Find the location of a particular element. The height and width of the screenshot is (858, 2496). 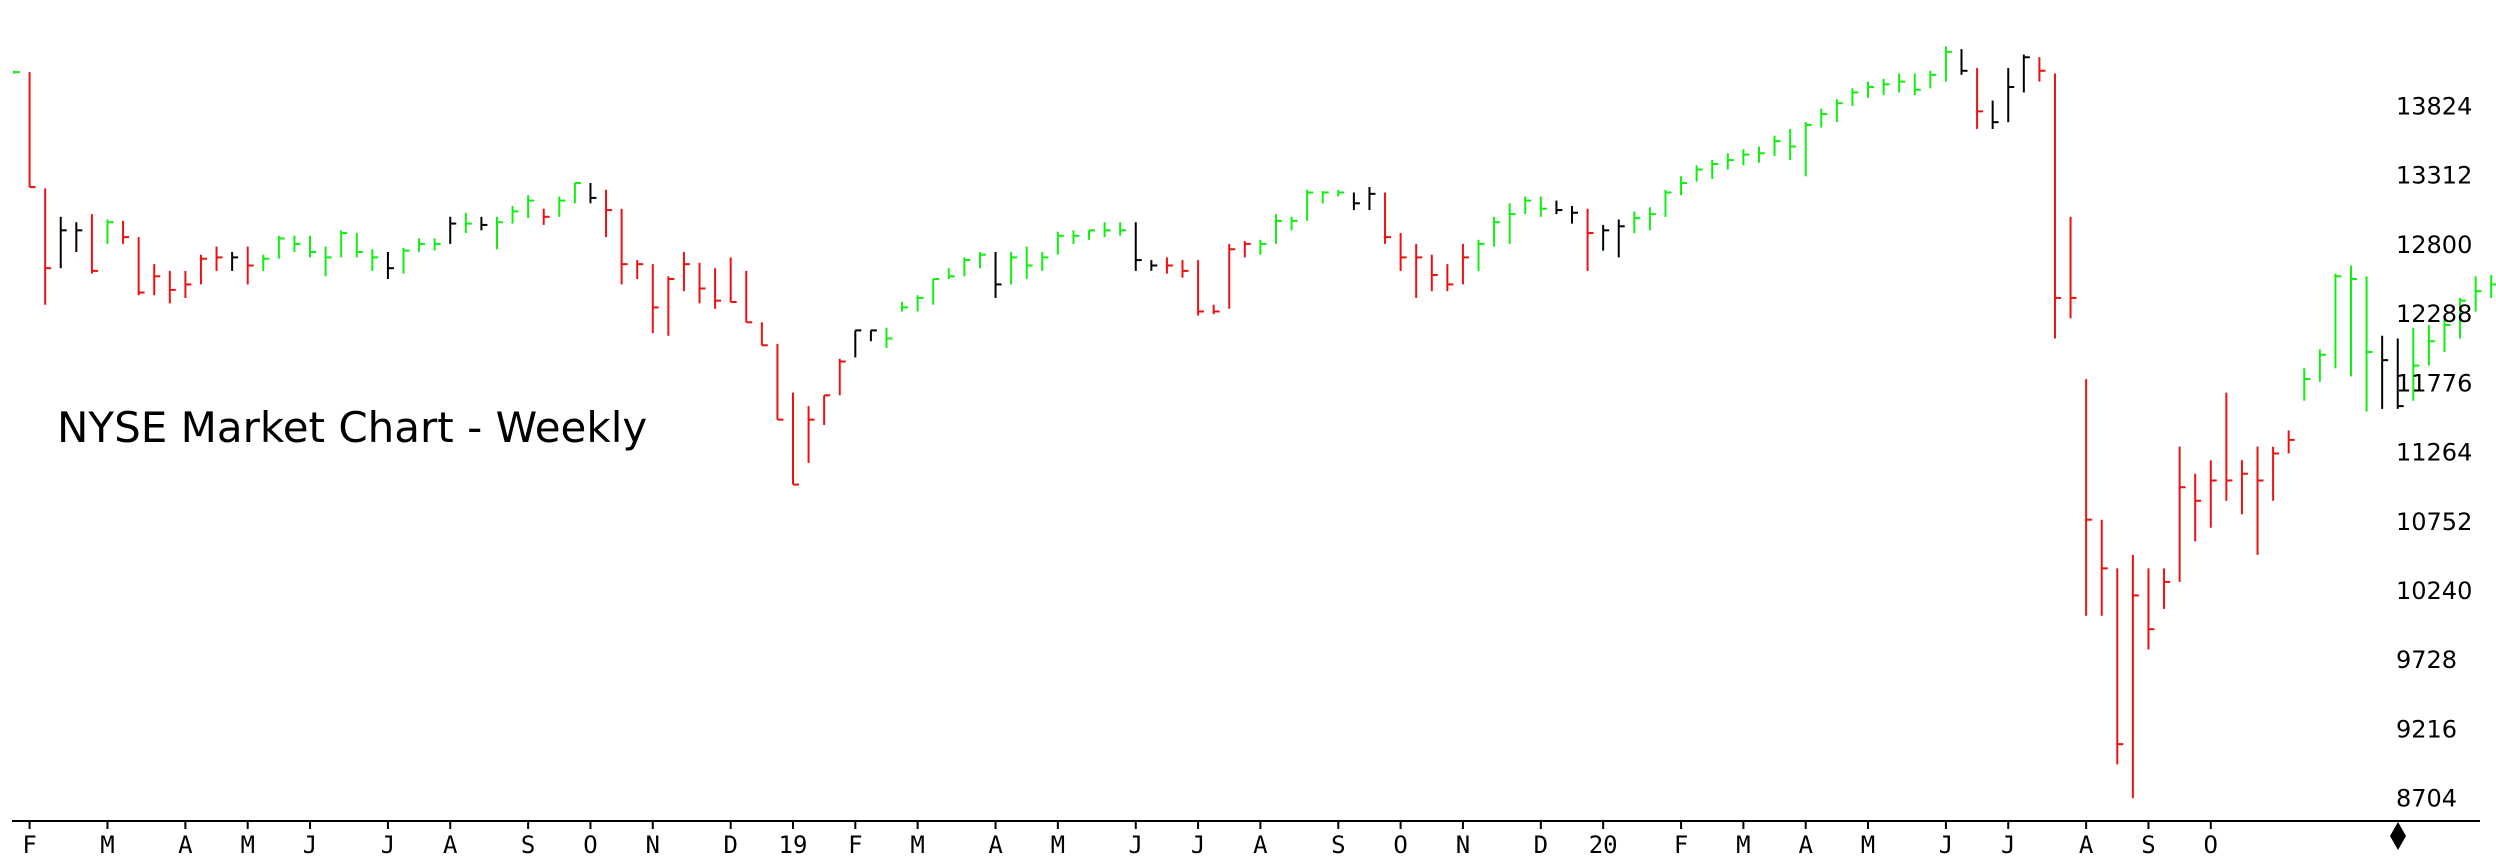

y-tick-label: 12288 is located at coordinates (2434, 314).